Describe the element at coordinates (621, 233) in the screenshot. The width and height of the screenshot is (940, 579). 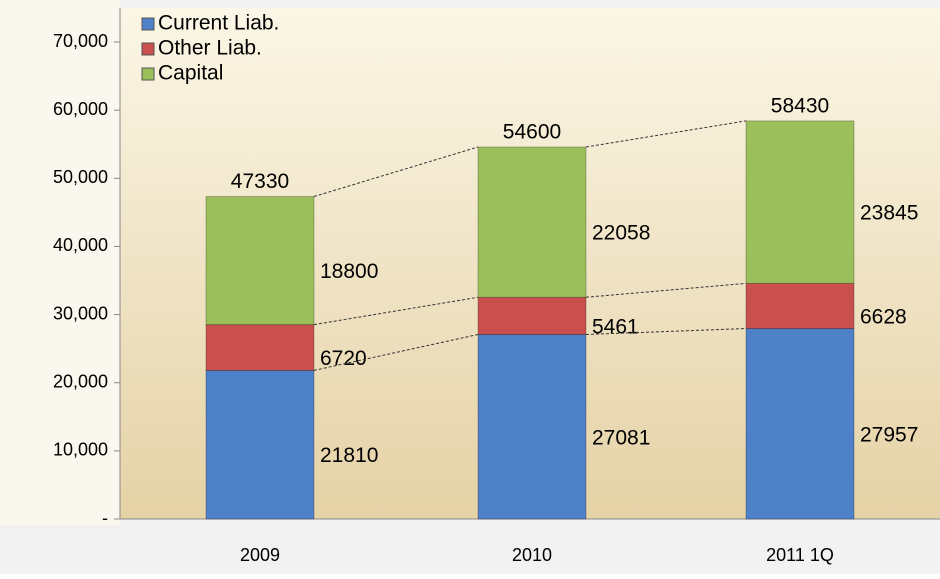
I see `data-label: 22058` at that location.